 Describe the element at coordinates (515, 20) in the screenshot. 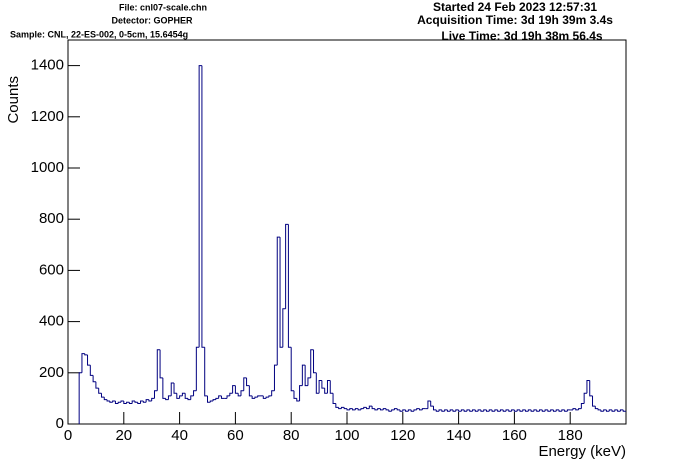

I see `acquisition-label: Acquisition Time: 3d 19h 39m 3.4s` at that location.